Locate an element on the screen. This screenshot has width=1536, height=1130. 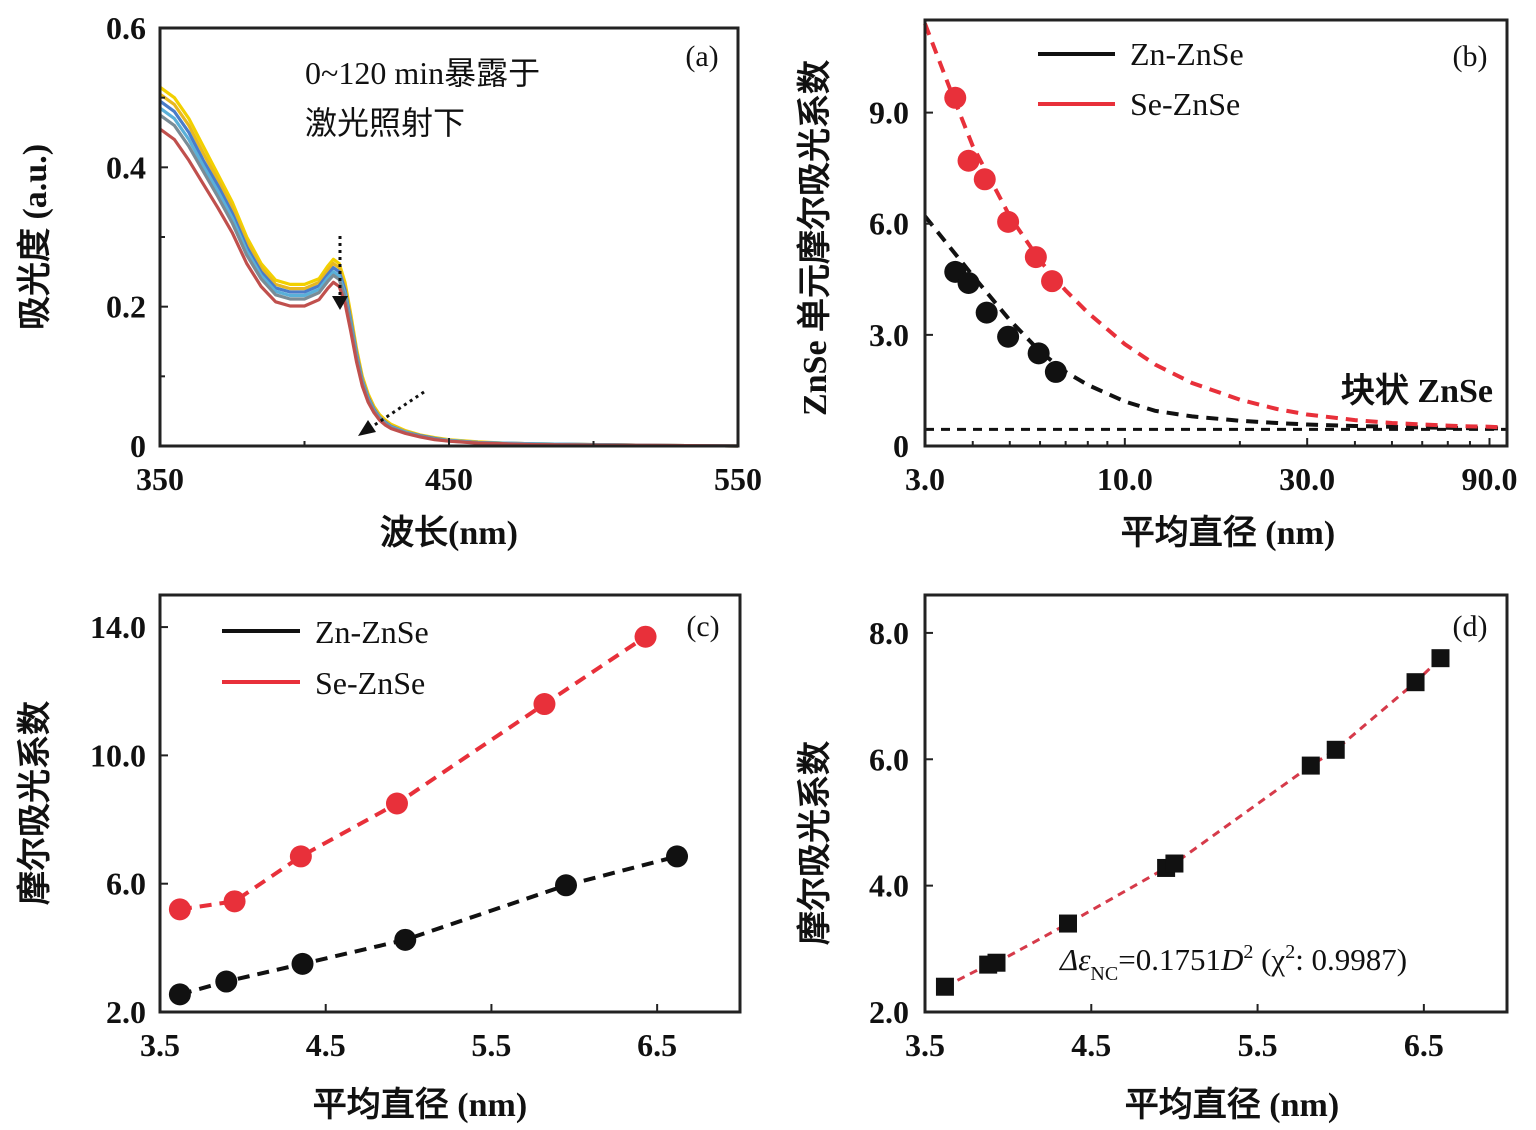
panel-c-ytick-label: 2.0 is located at coordinates (126, 1012).